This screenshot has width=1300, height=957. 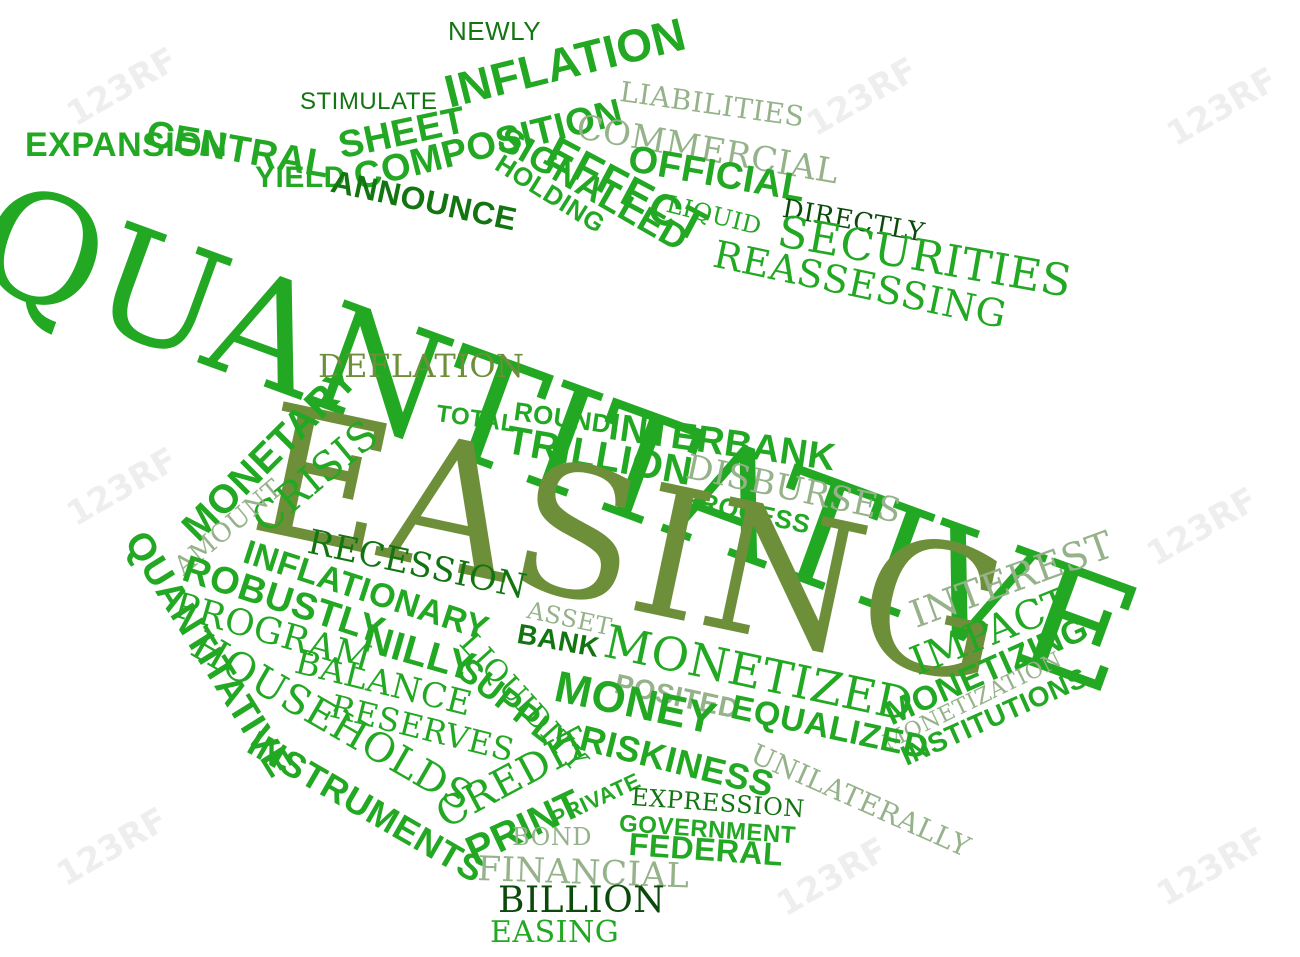 What do you see at coordinates (369, 101) in the screenshot?
I see `word-stimulate-2: STIMULATE` at bounding box center [369, 101].